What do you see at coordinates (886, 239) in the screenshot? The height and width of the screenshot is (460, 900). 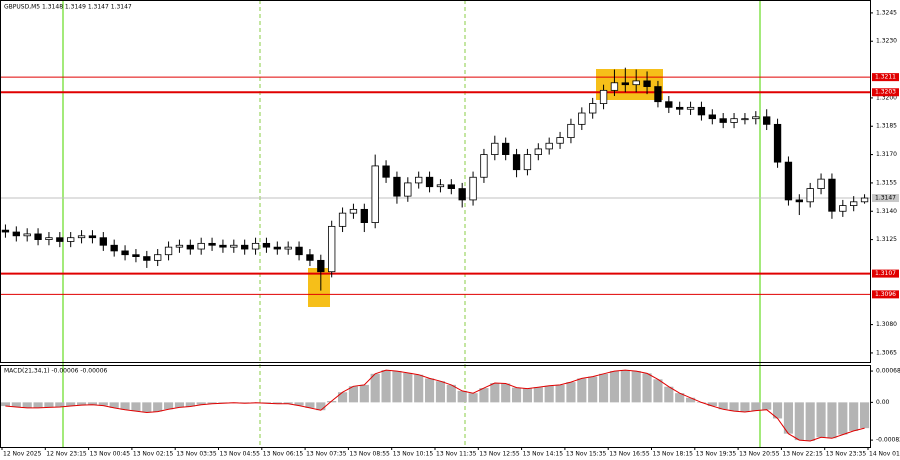 I see `y-tick-label: 1.3125` at bounding box center [886, 239].